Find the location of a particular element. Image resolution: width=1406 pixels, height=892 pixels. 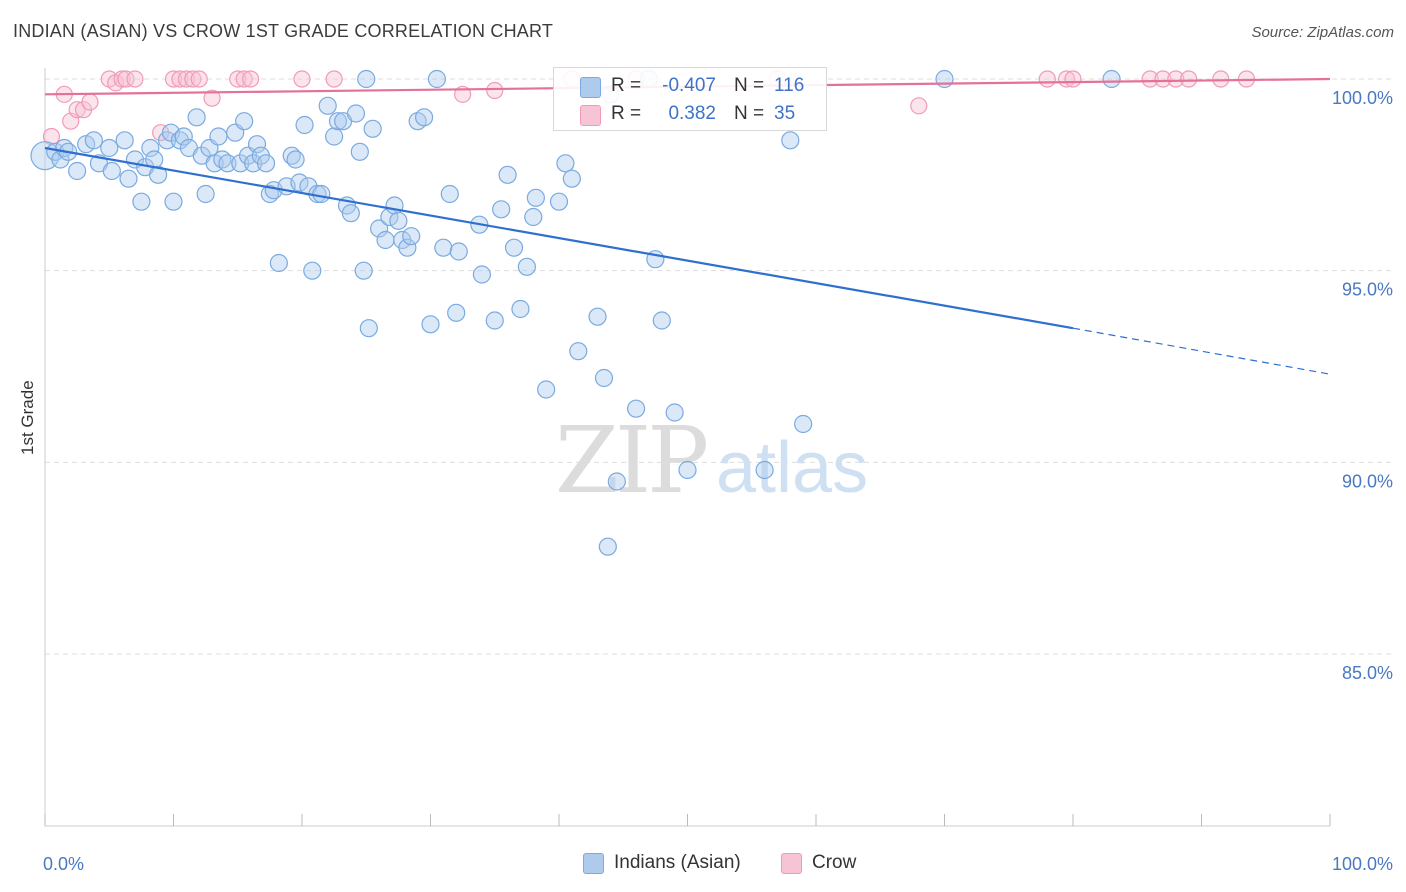

indian-trend-extension is located at coordinates (1201, 351).